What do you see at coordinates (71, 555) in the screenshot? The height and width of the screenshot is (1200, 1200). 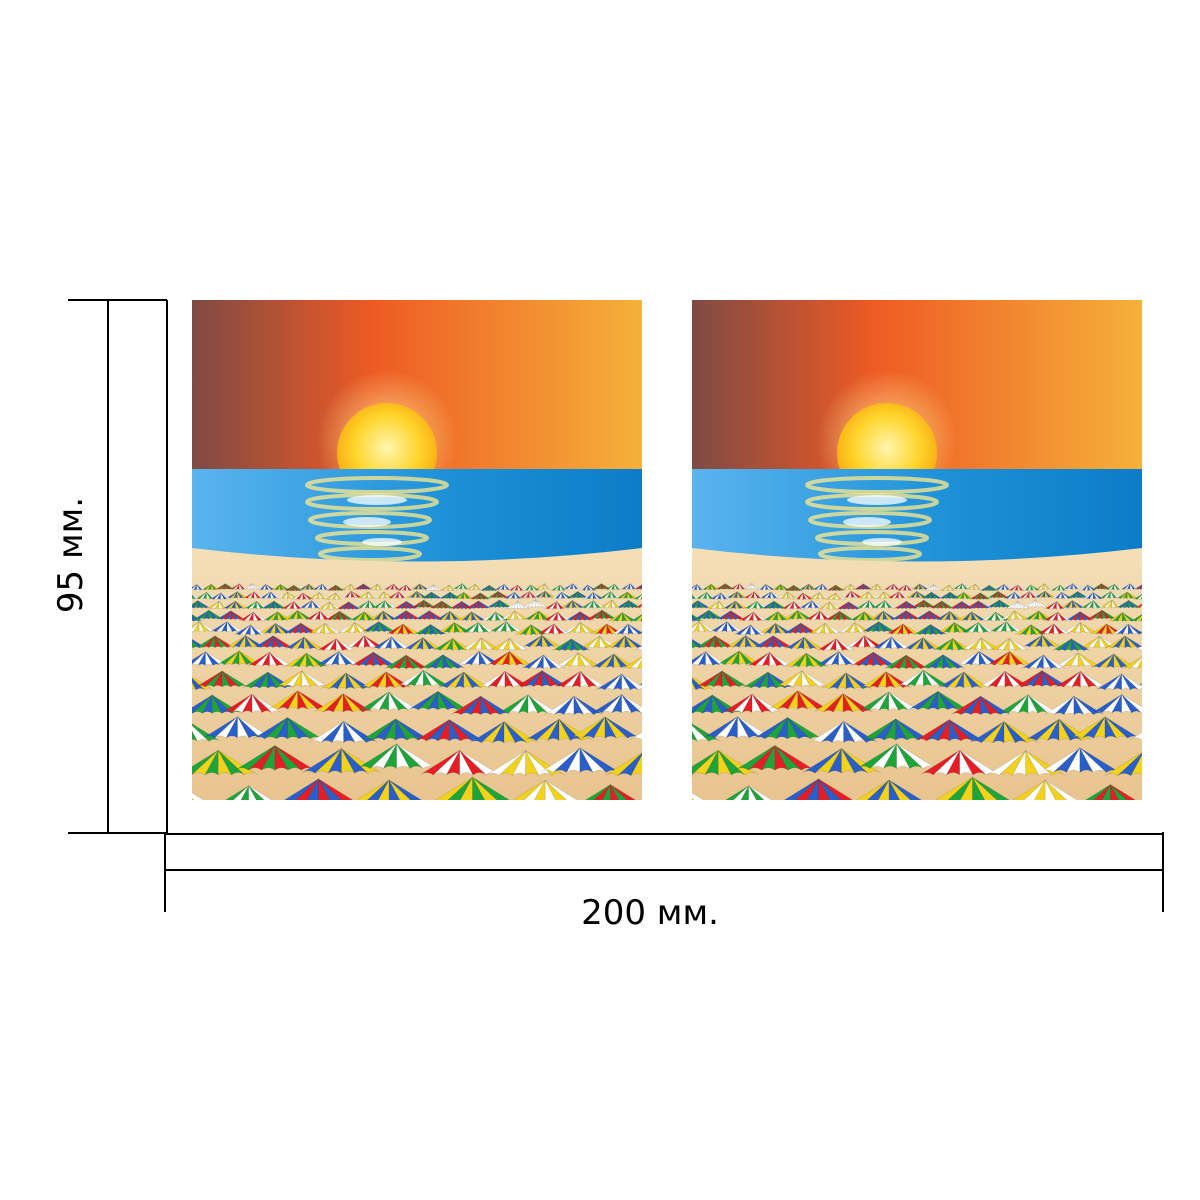 I see `height-label: 95 мм.` at bounding box center [71, 555].